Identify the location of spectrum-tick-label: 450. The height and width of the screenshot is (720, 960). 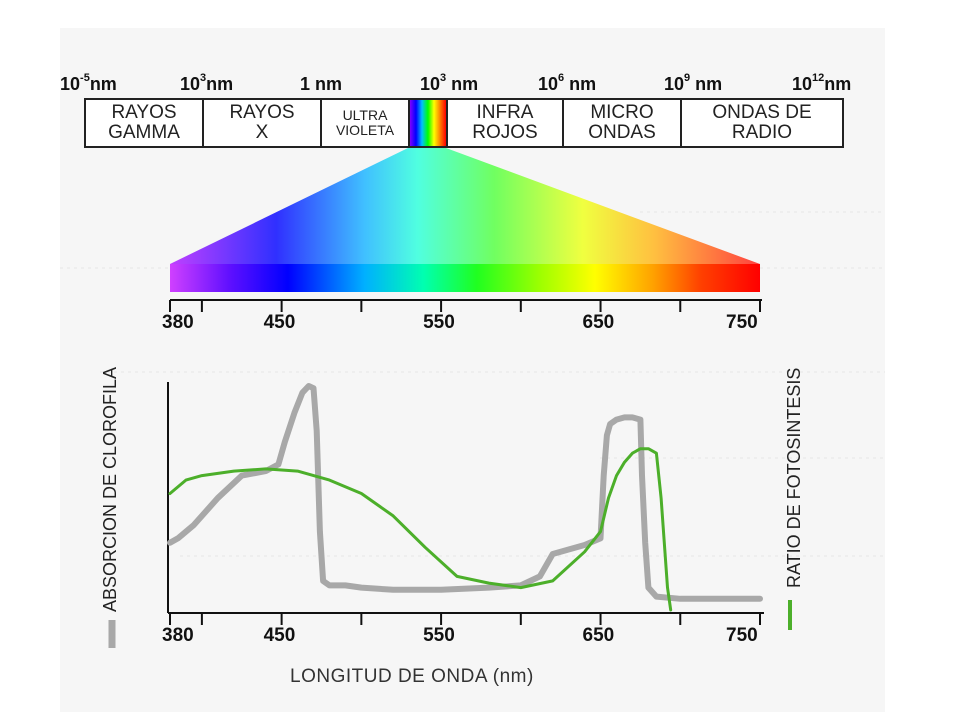
(279, 322).